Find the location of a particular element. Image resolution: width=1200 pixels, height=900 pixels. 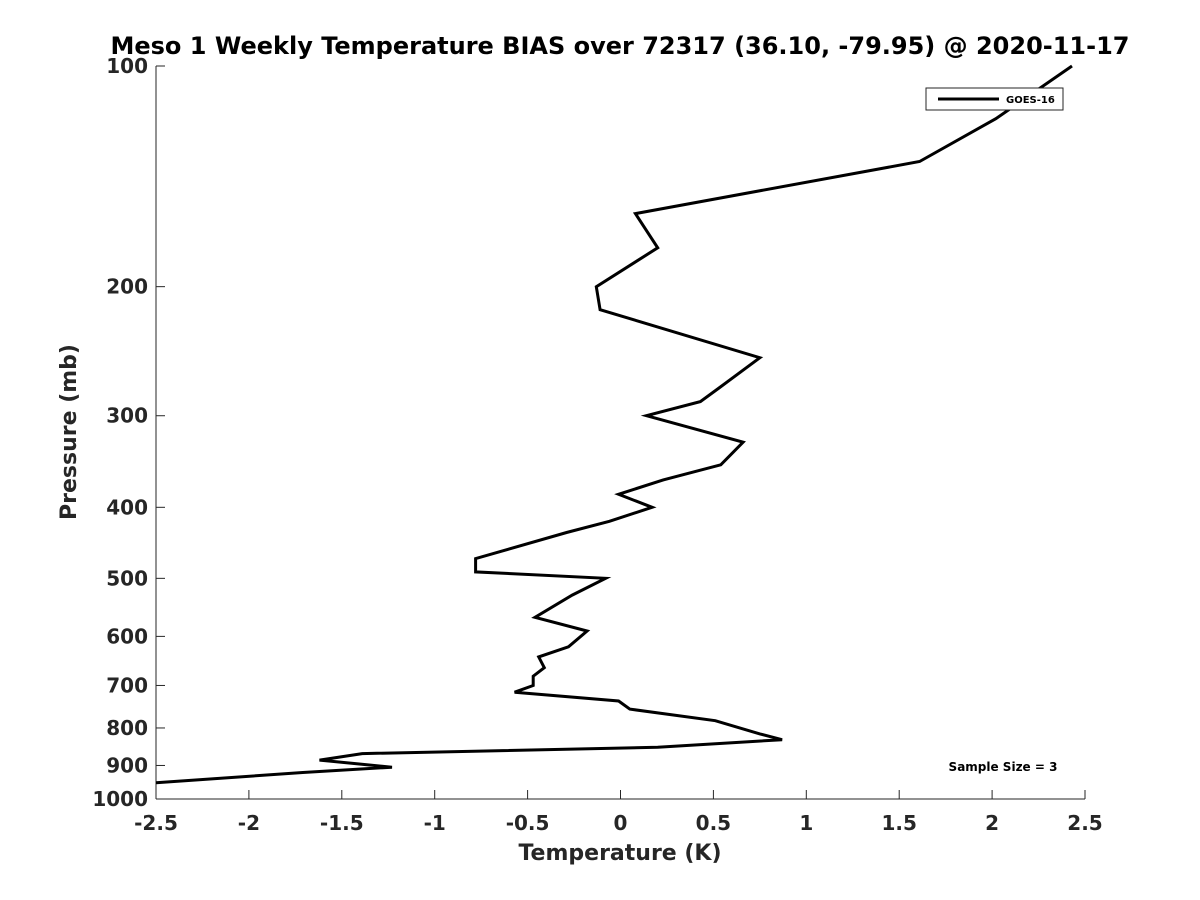

legend: GOES-16 is located at coordinates (994, 99).